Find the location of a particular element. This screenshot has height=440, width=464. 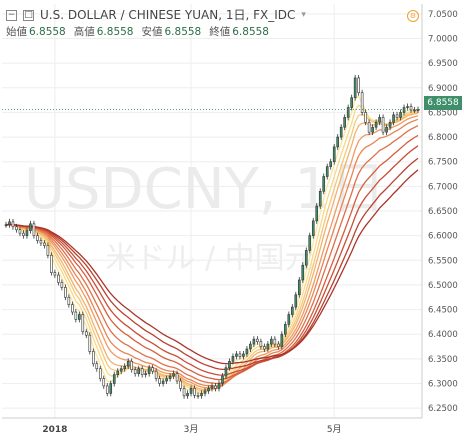

maximize-icon: □ is located at coordinates (28, 15).